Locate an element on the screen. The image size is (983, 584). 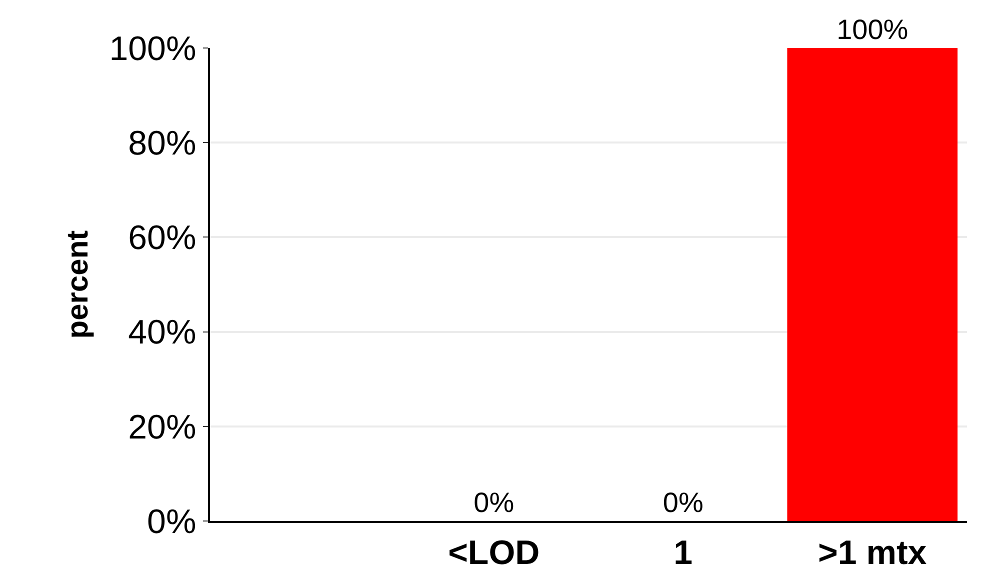
y-tick-label: 60% is located at coordinates (162, 238).